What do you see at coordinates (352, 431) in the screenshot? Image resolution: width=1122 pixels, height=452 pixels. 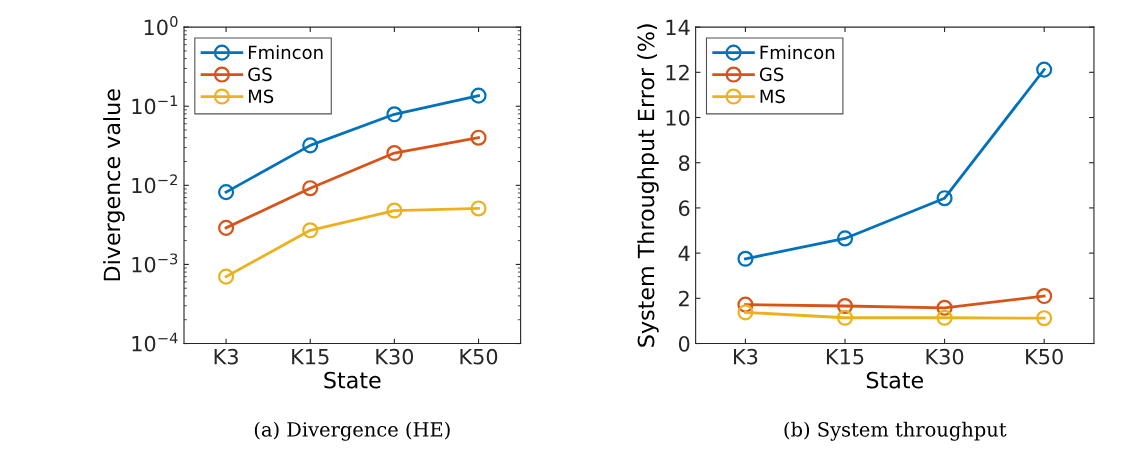 I see `text: (a) Divergence (HE)` at bounding box center [352, 431].